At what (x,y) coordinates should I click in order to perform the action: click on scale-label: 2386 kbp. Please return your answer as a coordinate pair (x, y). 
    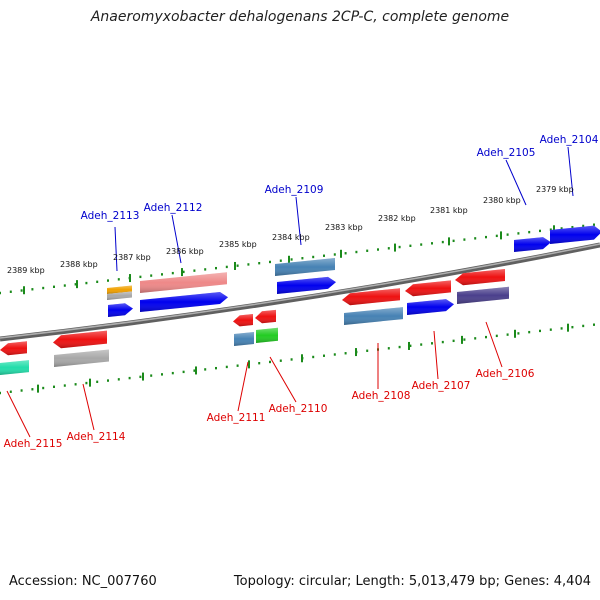
    Looking at the image, I should click on (185, 251).